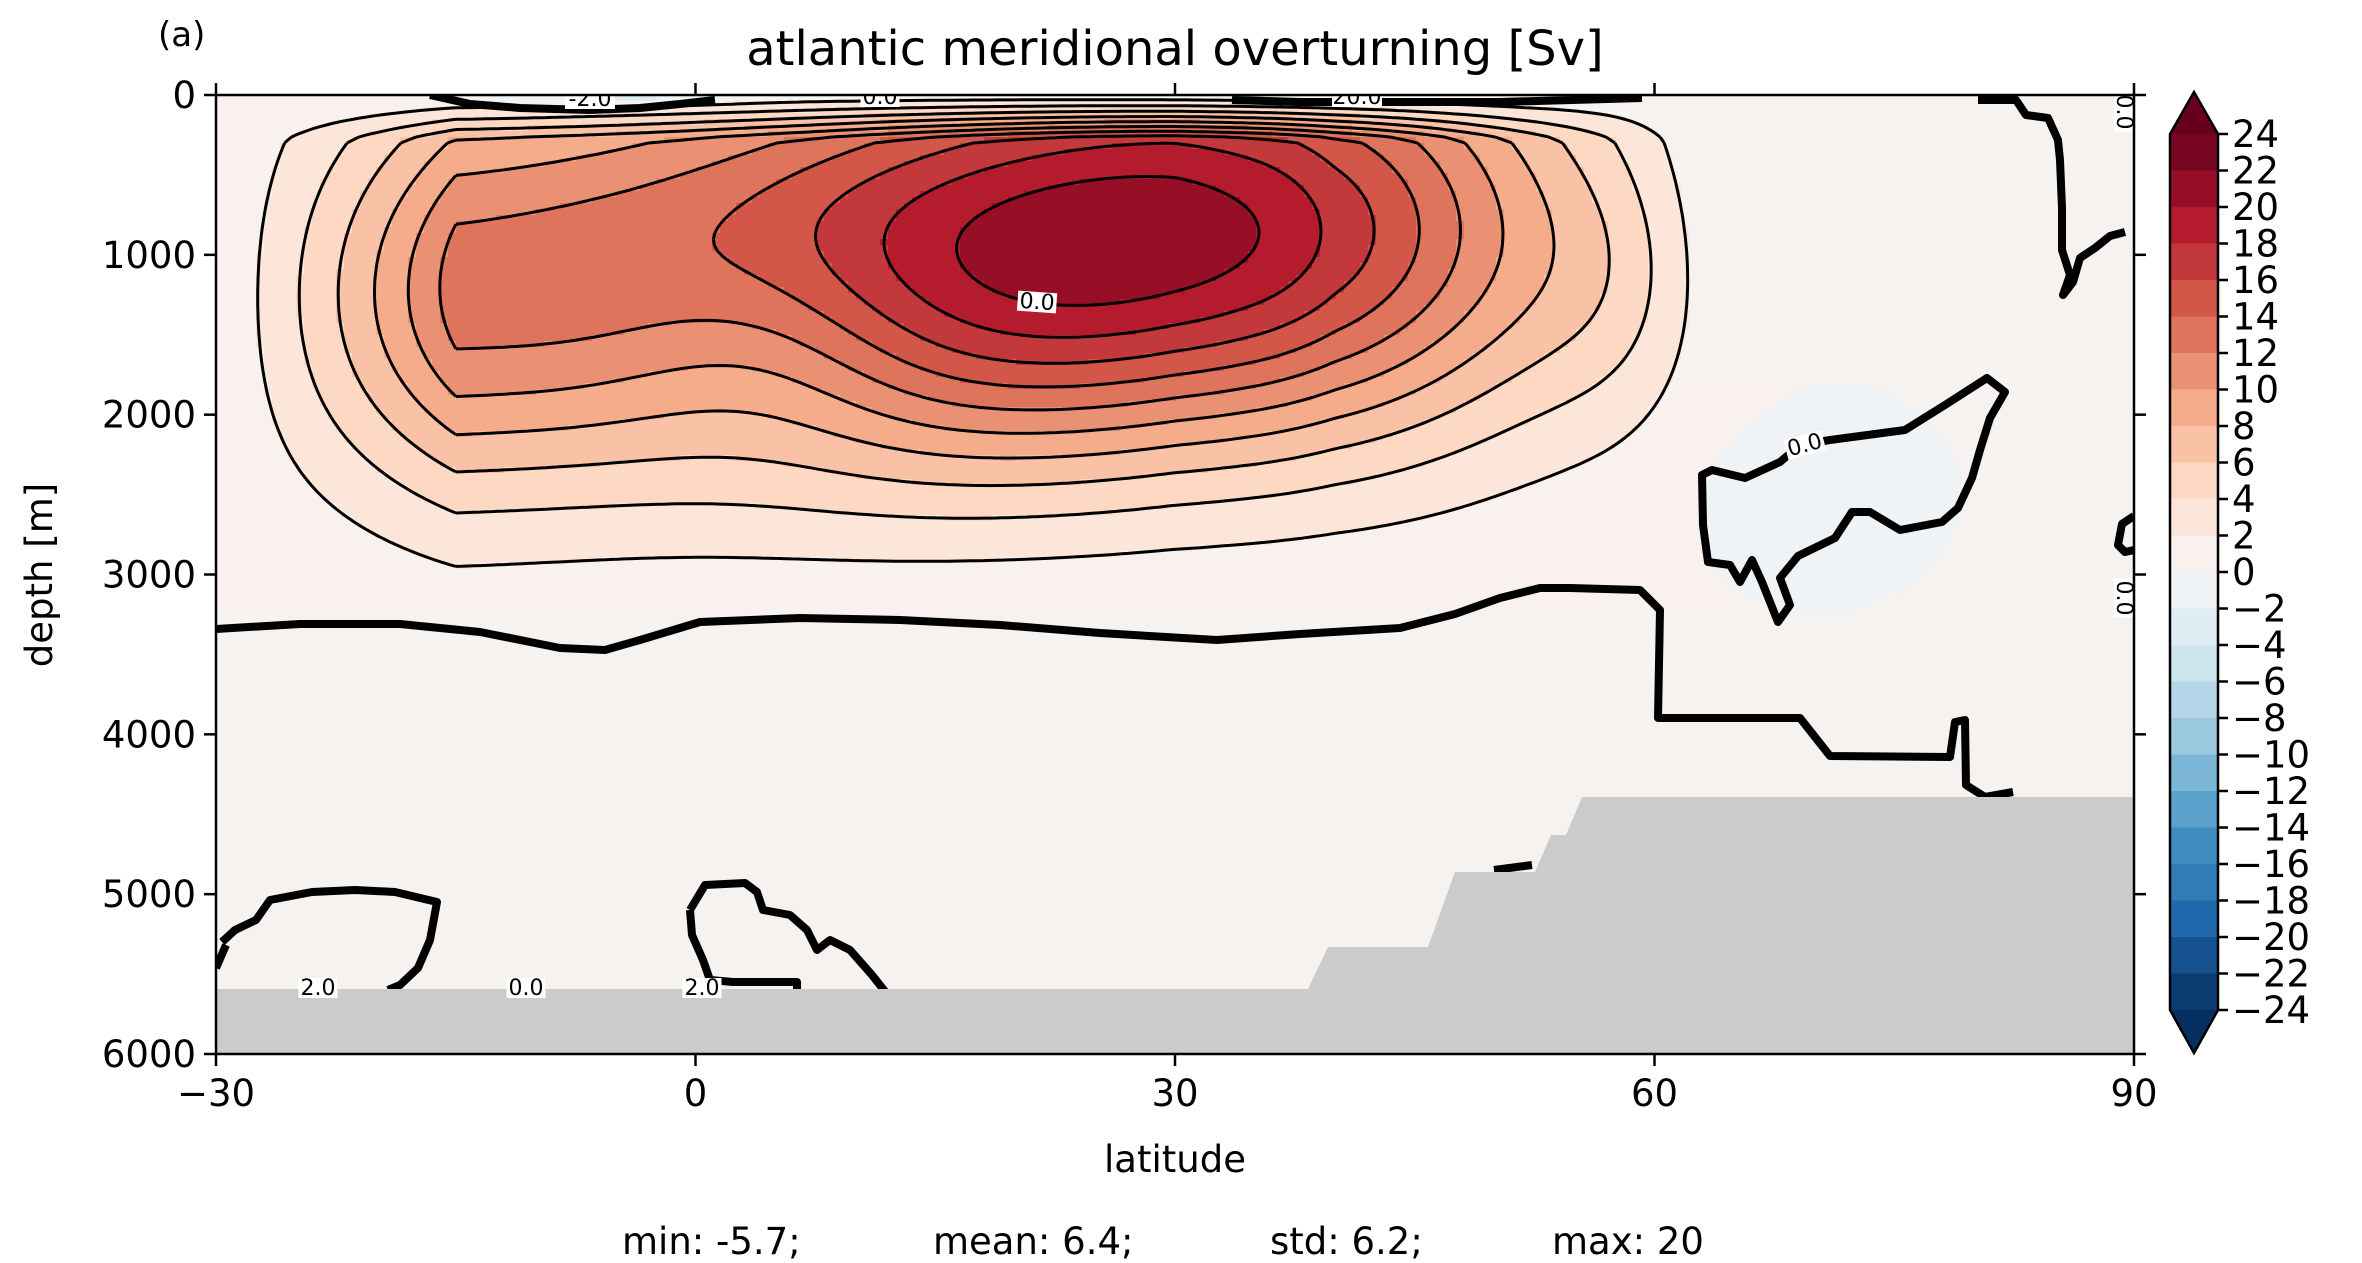 The height and width of the screenshot is (1263, 2362). I want to click on contour-label: 20.0, so click(1357, 97).